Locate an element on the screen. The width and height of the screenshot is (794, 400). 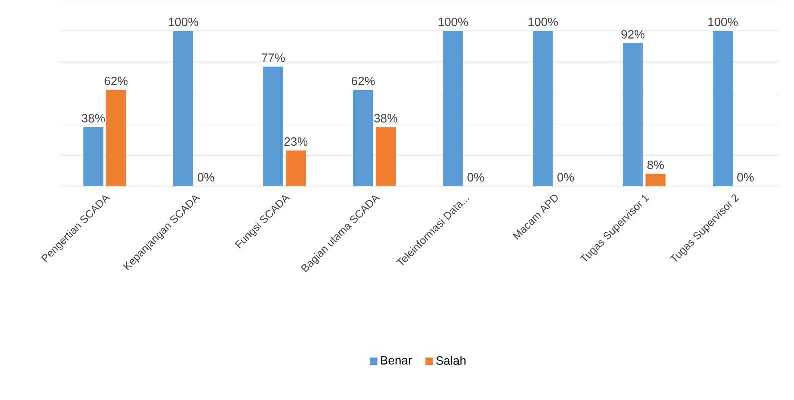
data-label: 23% is located at coordinates (296, 142).